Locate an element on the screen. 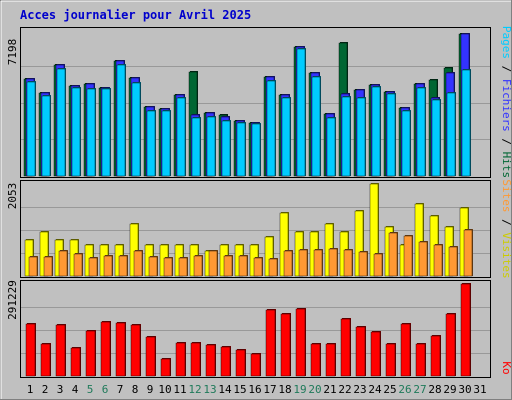 This screenshot has height=400, width=512. traffic-axis-max: 7198 is located at coordinates (12, 52).